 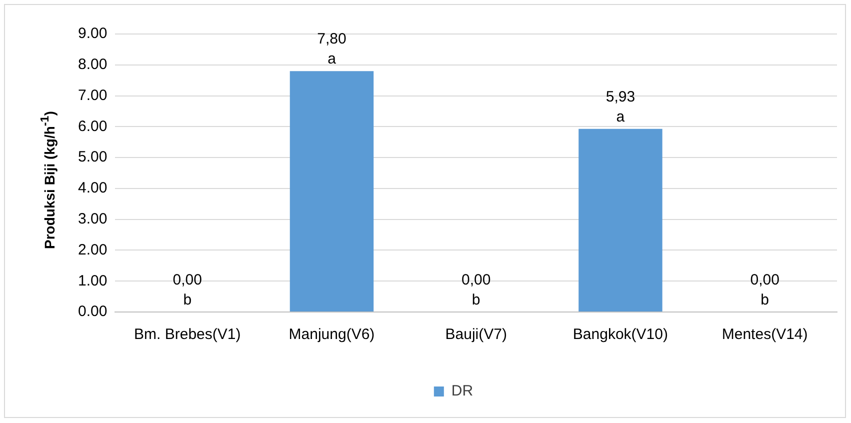 I want to click on y-tick-label: 6.00, so click(x=93, y=126).